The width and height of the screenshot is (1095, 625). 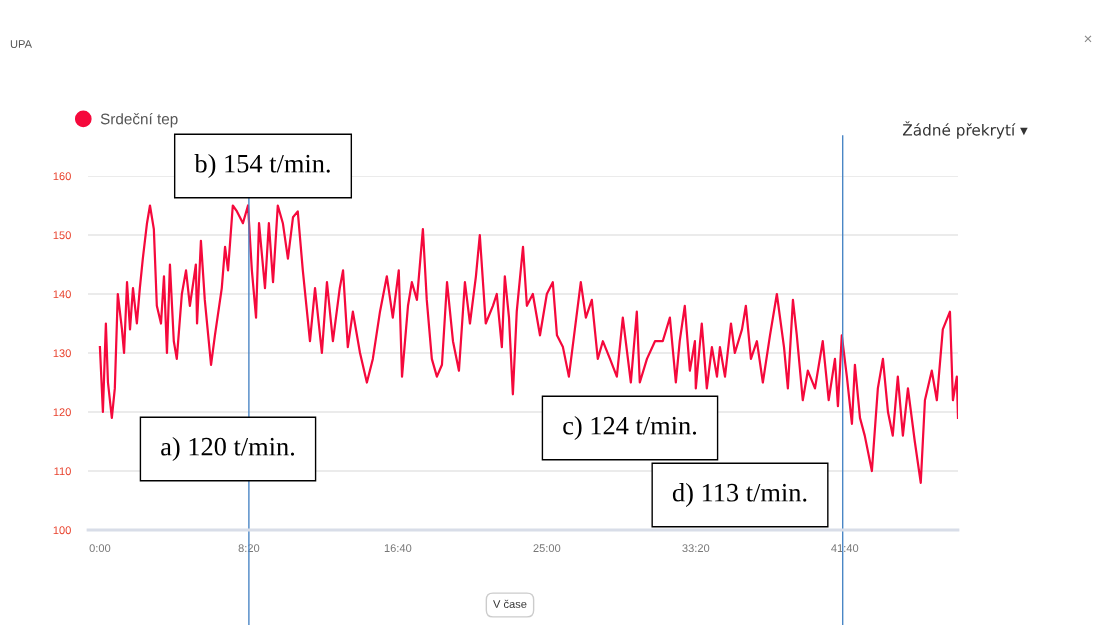 I want to click on text: Žádné překrytí ▾, so click(x=965, y=130).